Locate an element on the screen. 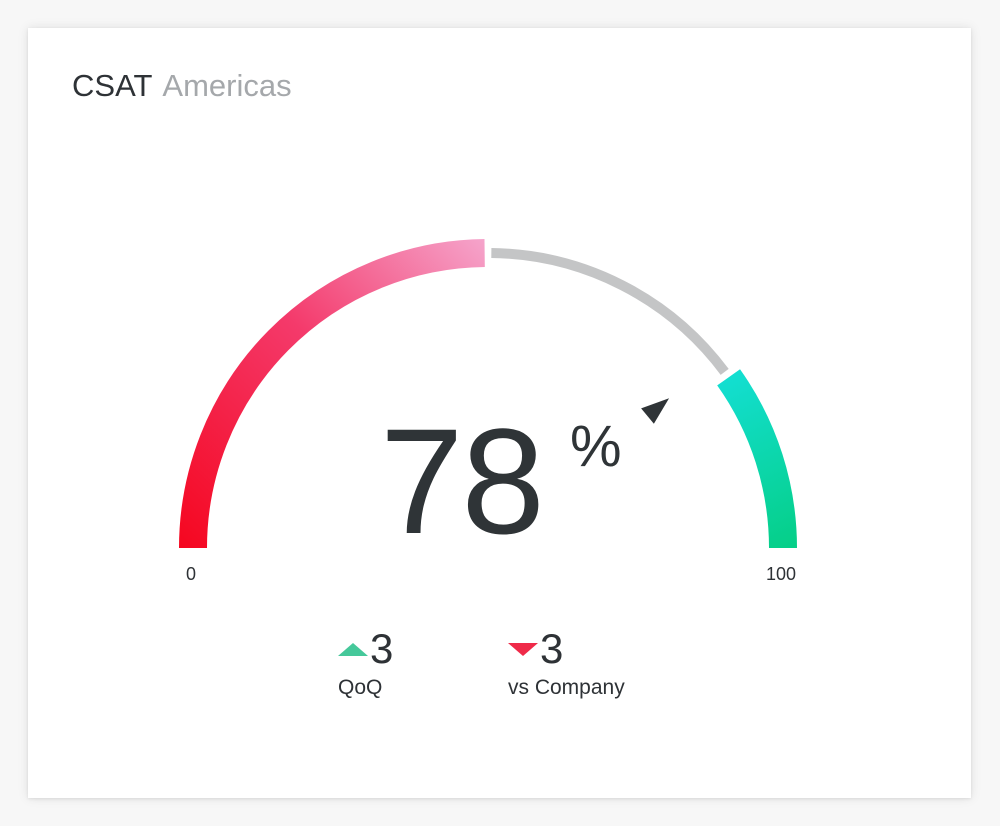 The image size is (1000, 826). qoq-metric: 3 QoQ is located at coordinates (365, 664).